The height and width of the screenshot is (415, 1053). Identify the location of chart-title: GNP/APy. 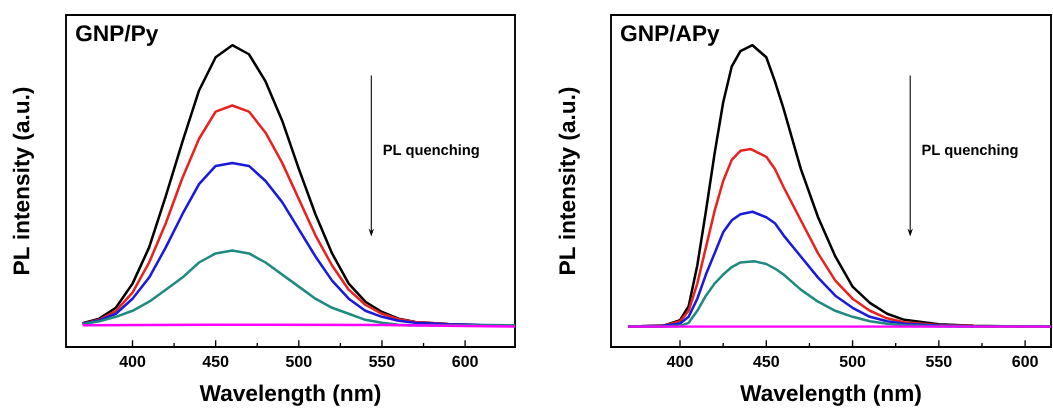
(670, 35).